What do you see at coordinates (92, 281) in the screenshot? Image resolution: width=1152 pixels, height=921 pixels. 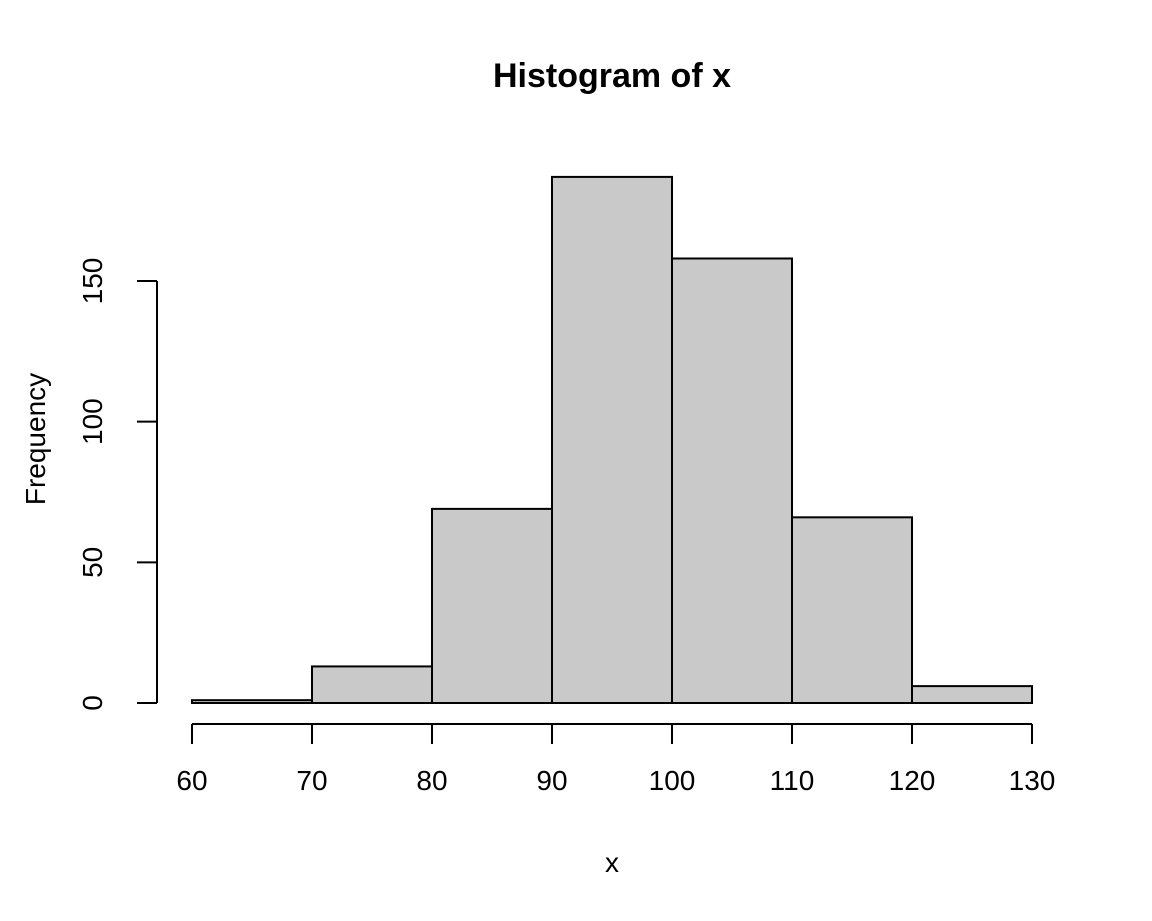 I see `y-tick-label: 150` at bounding box center [92, 281].